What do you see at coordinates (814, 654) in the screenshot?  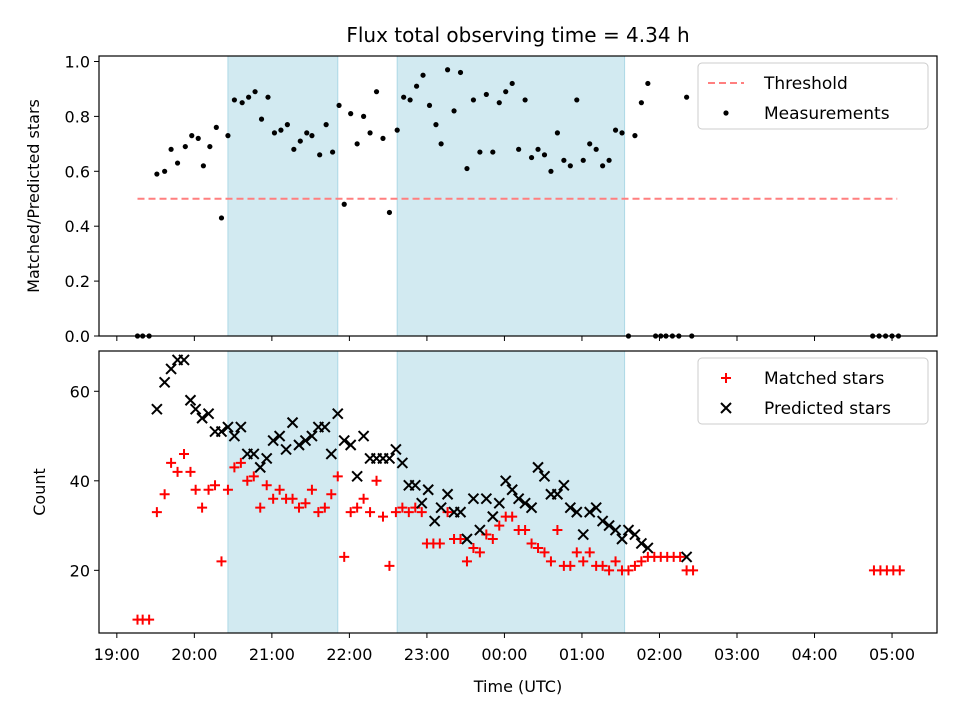 I see `x-tick-label: 04:00` at bounding box center [814, 654].